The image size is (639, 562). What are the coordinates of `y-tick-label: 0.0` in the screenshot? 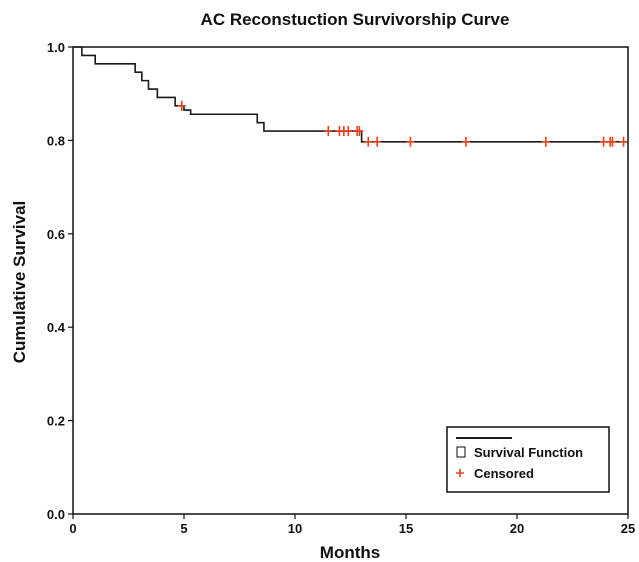 It's located at (56, 514).